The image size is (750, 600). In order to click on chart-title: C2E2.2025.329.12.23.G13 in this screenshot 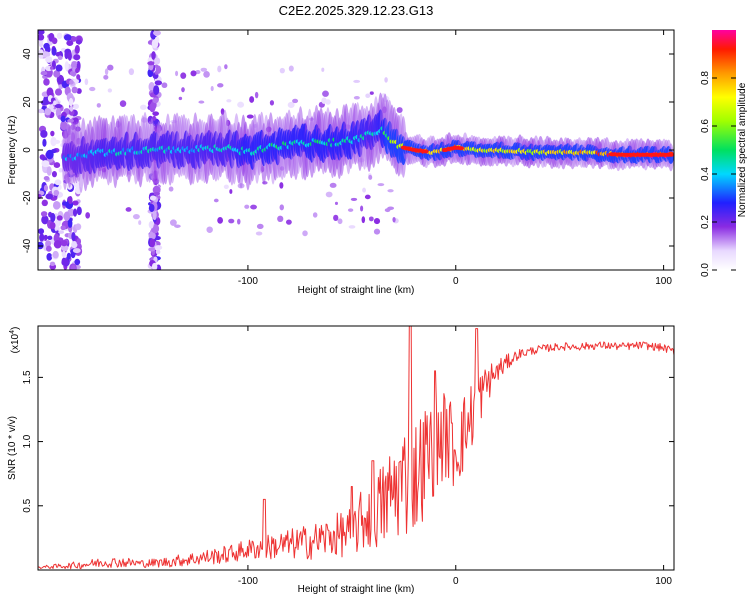, I will do `click(356, 10)`.